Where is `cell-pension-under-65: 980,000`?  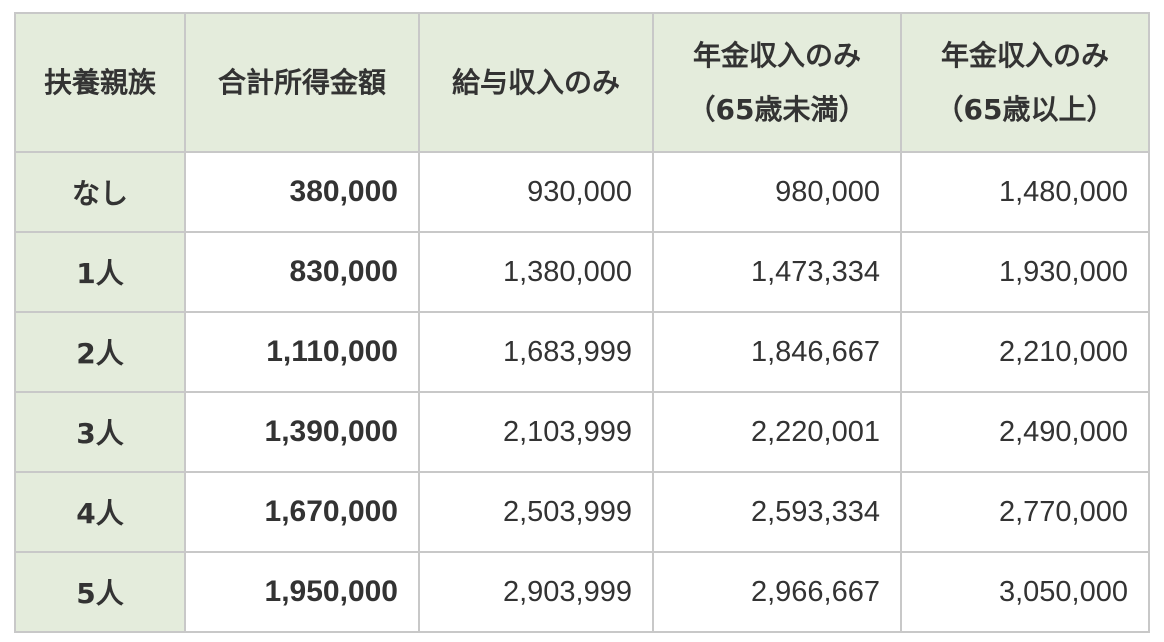
cell-pension-under-65: 980,000 is located at coordinates (777, 192).